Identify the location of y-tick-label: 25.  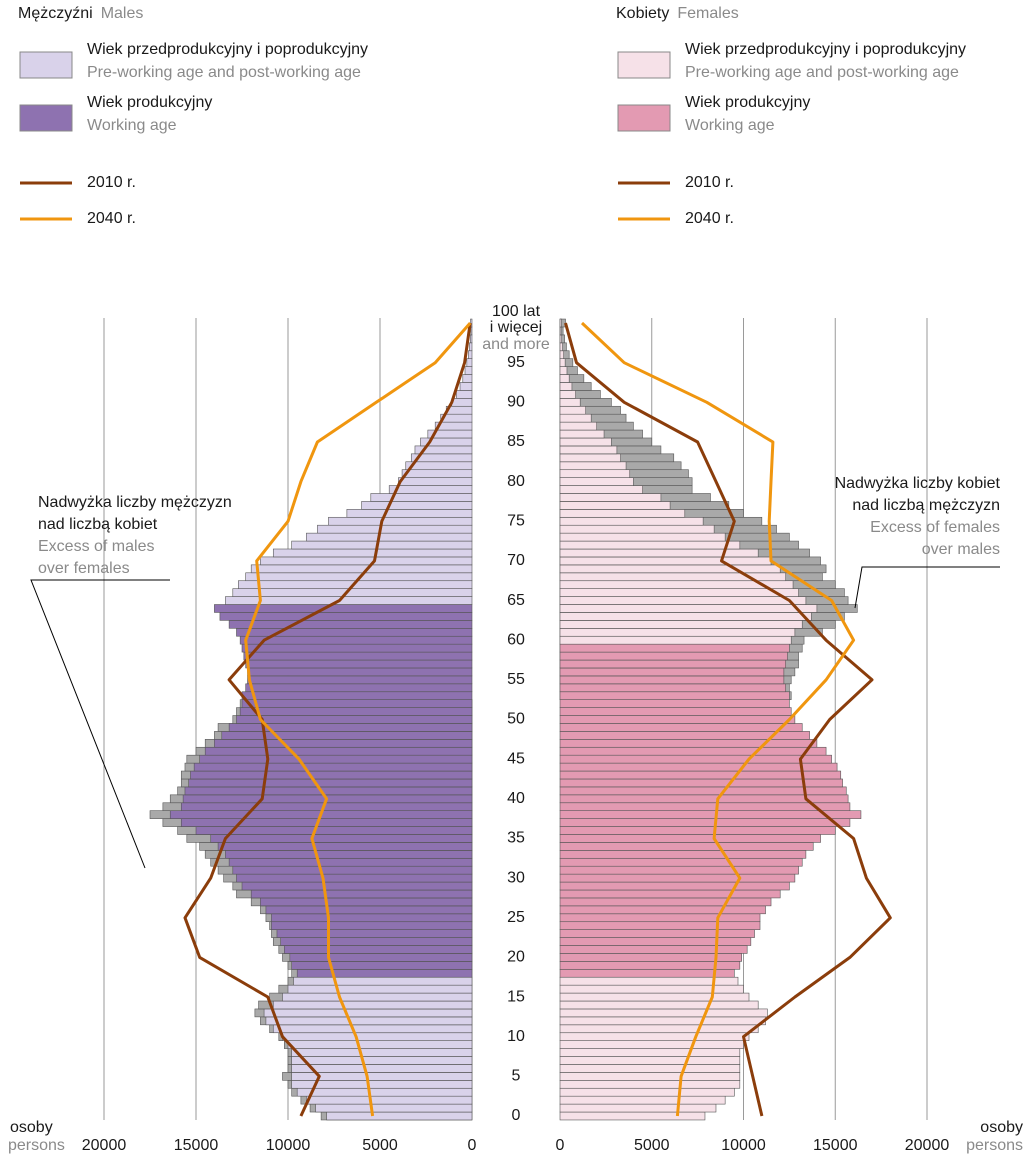
(516, 917).